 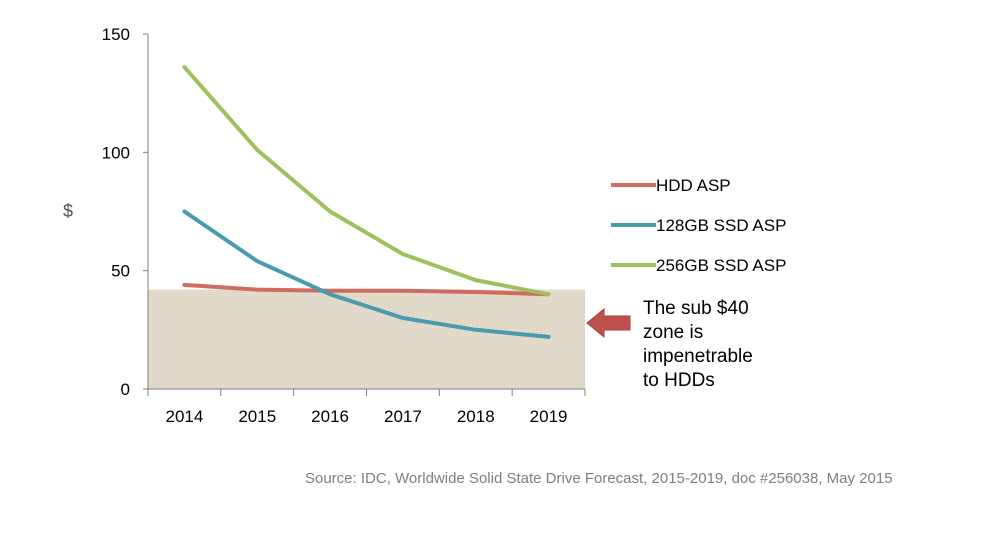 What do you see at coordinates (549, 416) in the screenshot?
I see `x-tick-label: 2019` at bounding box center [549, 416].